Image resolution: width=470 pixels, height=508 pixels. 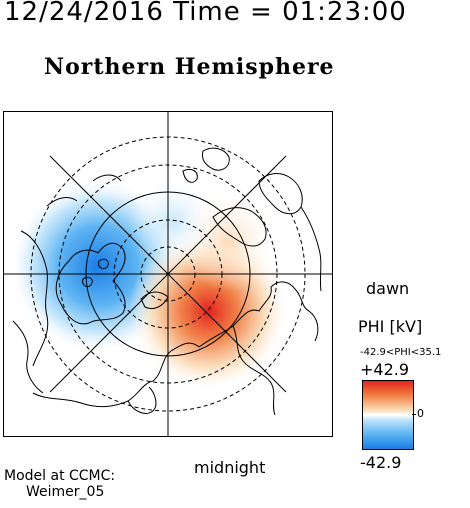 I want to click on model-credit-line1: Model at CCMC:, so click(x=60, y=476).